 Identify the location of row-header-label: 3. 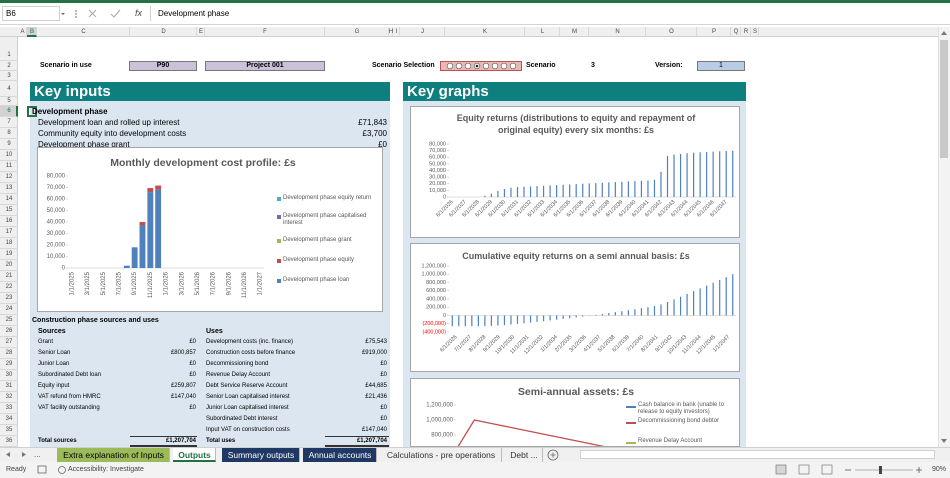
(9, 76).